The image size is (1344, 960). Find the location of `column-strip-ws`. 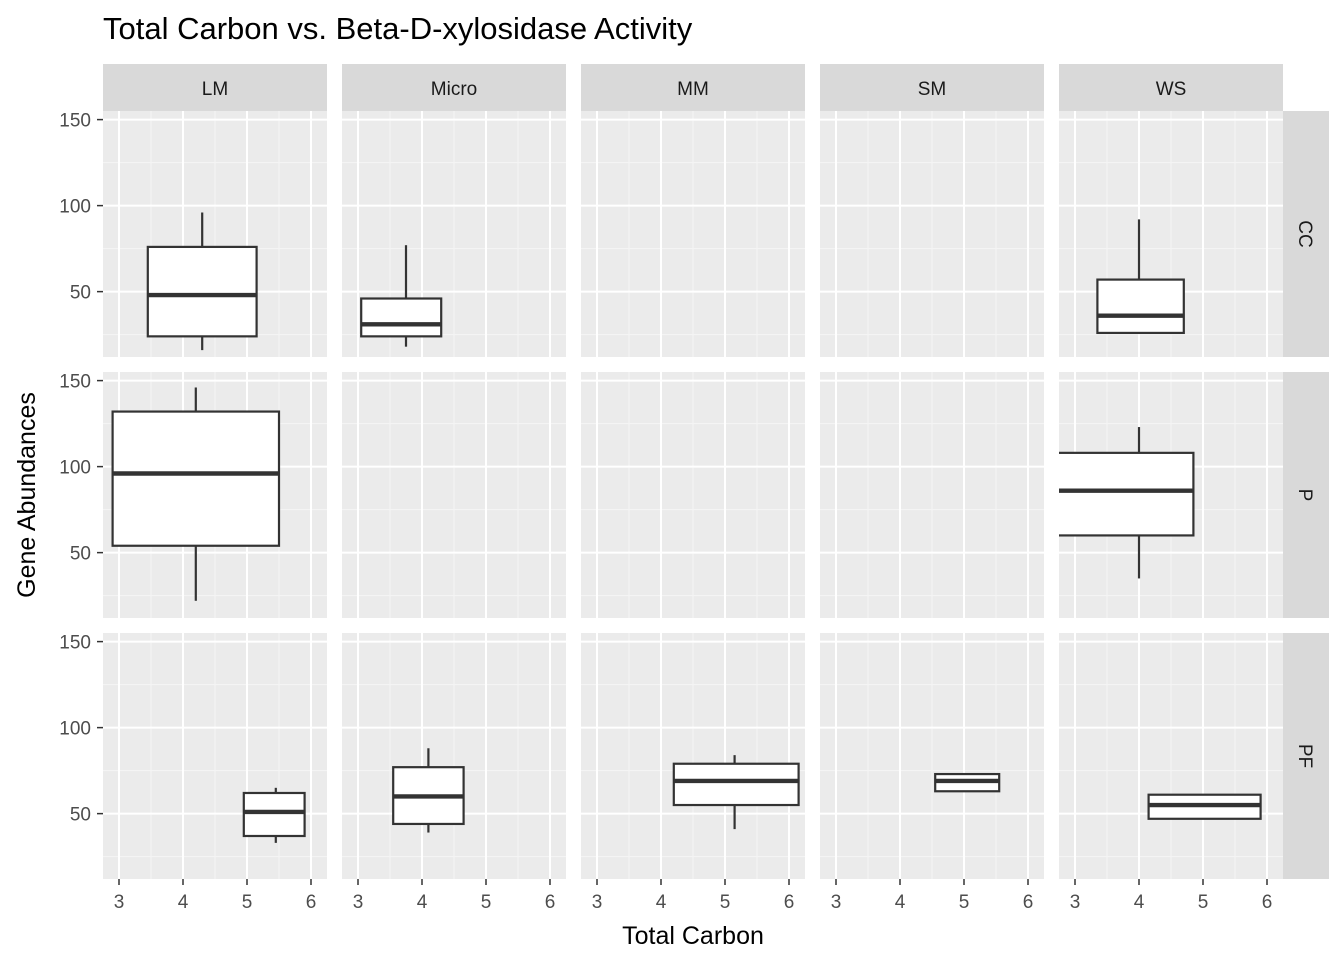

column-strip-ws is located at coordinates (1171, 87).